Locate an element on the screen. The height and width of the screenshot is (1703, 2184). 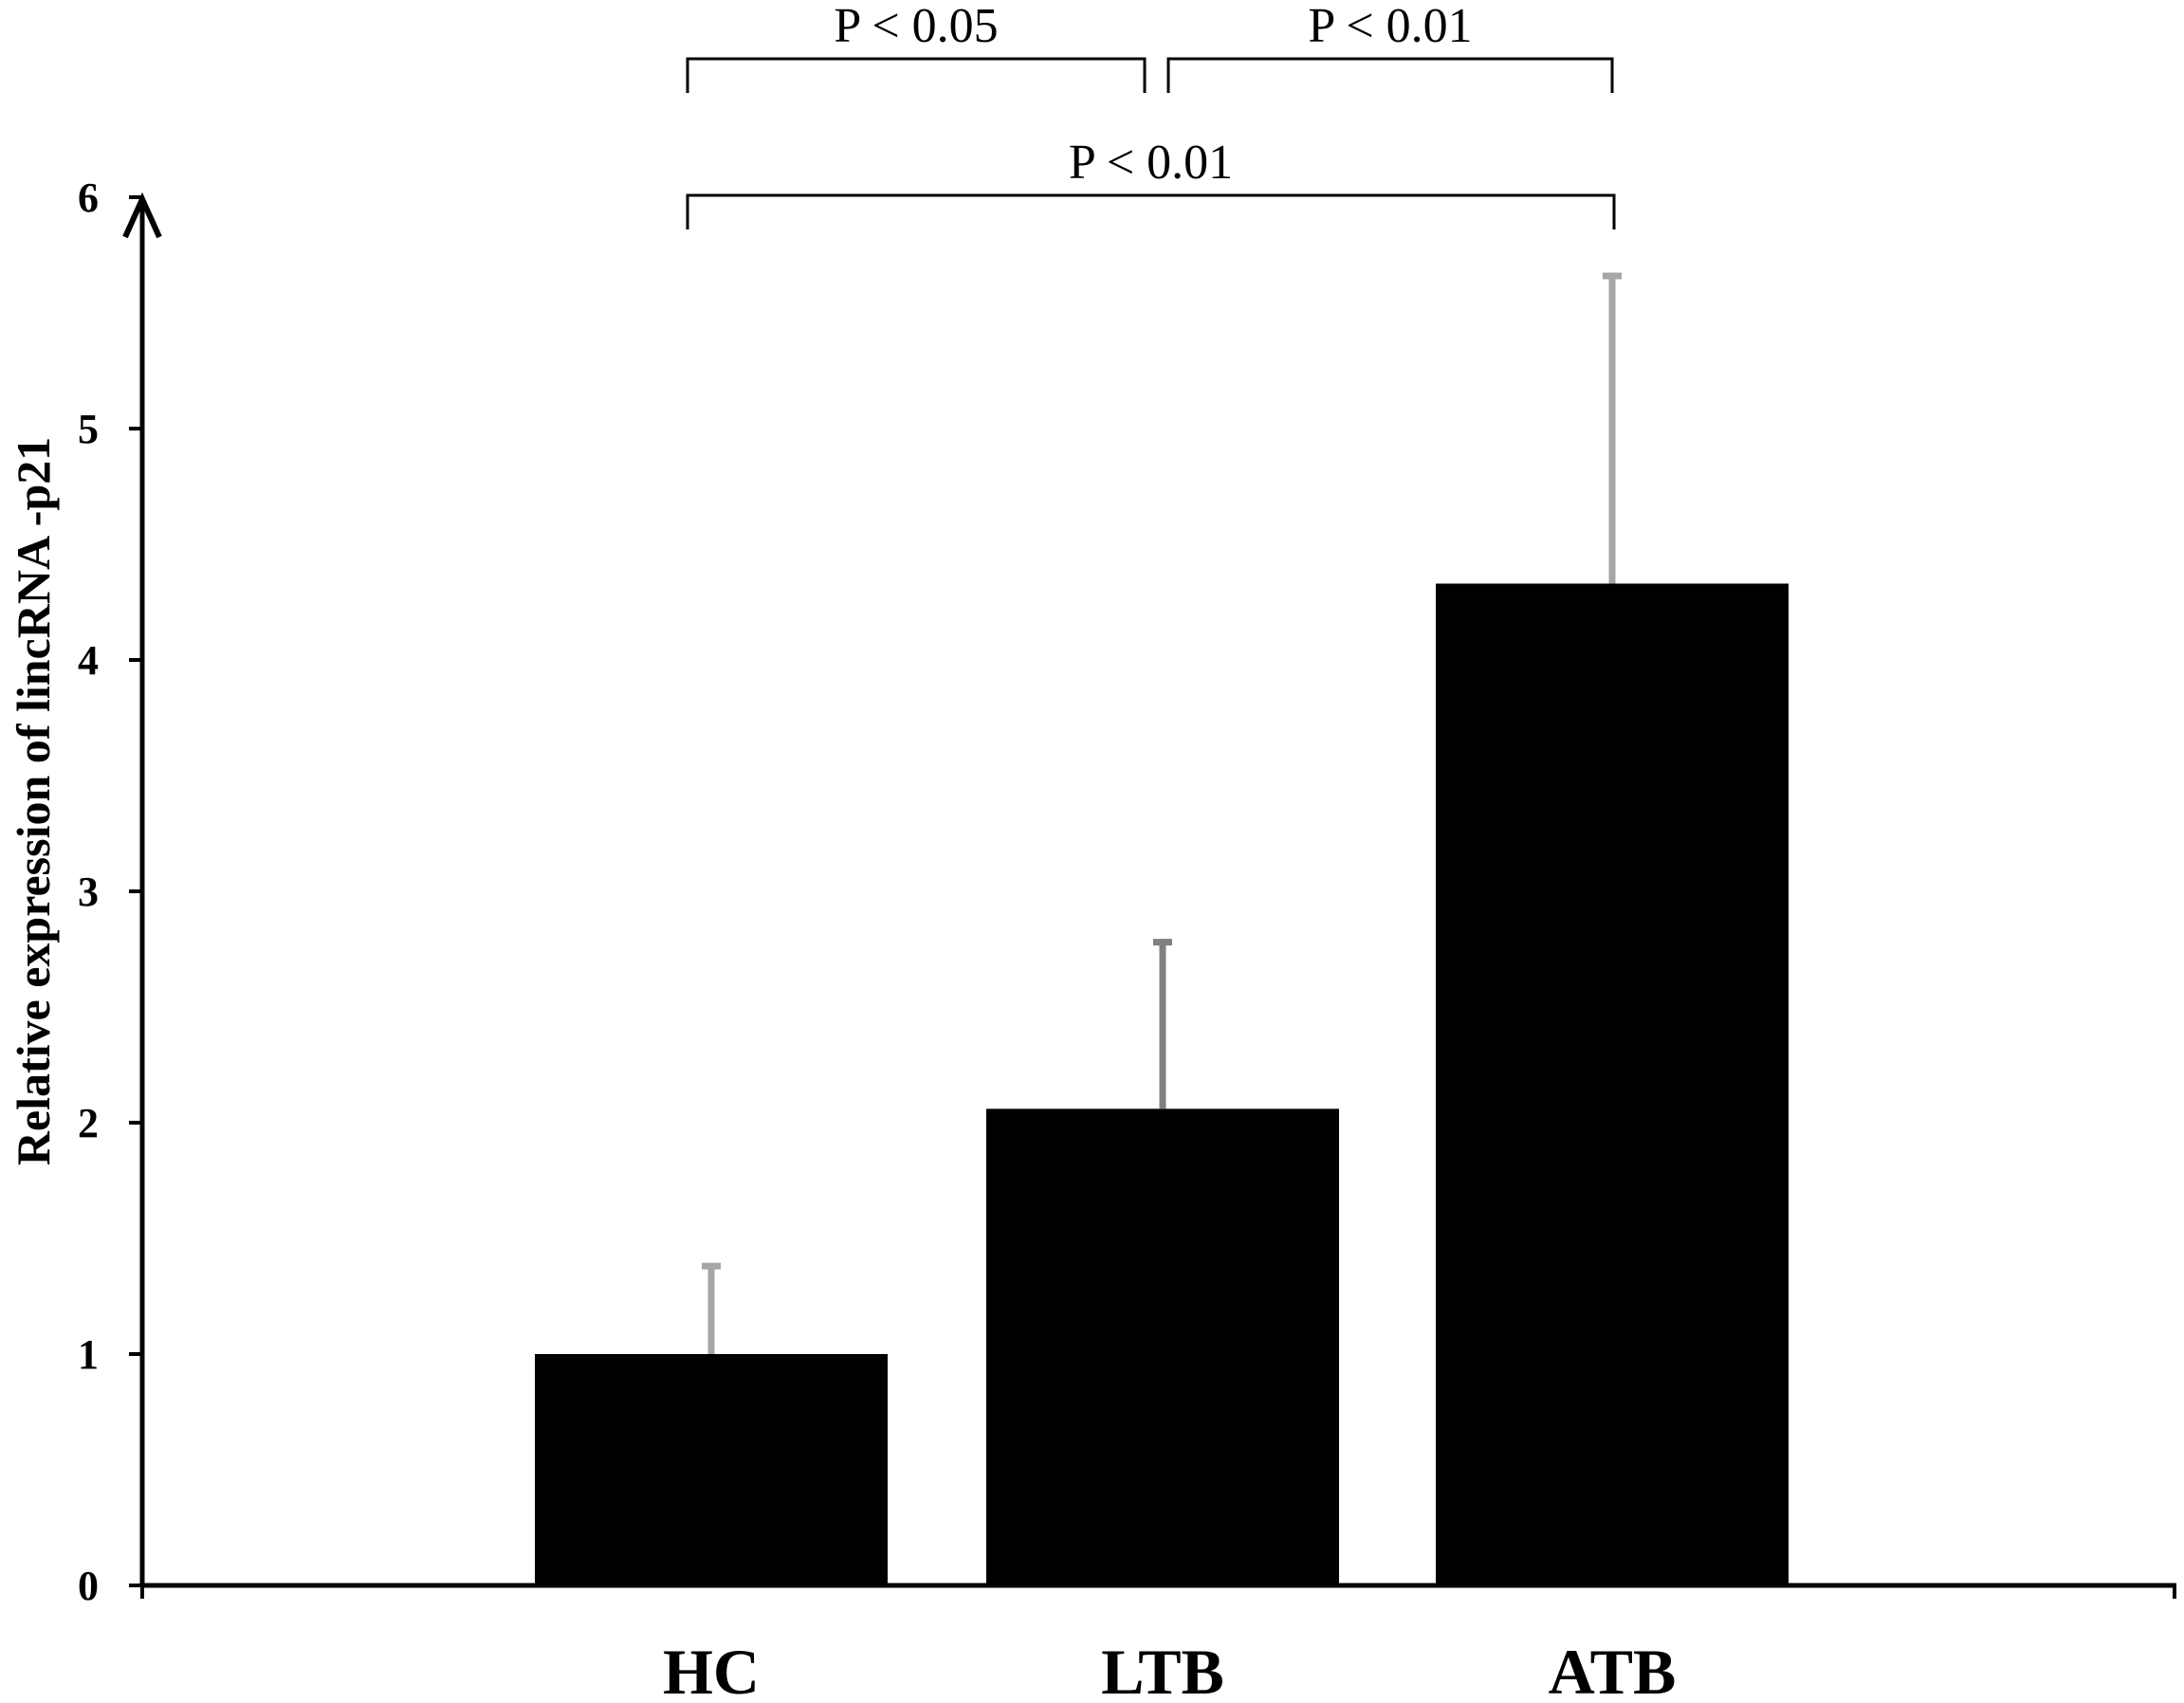
bar-atb is located at coordinates (1612, 1084).